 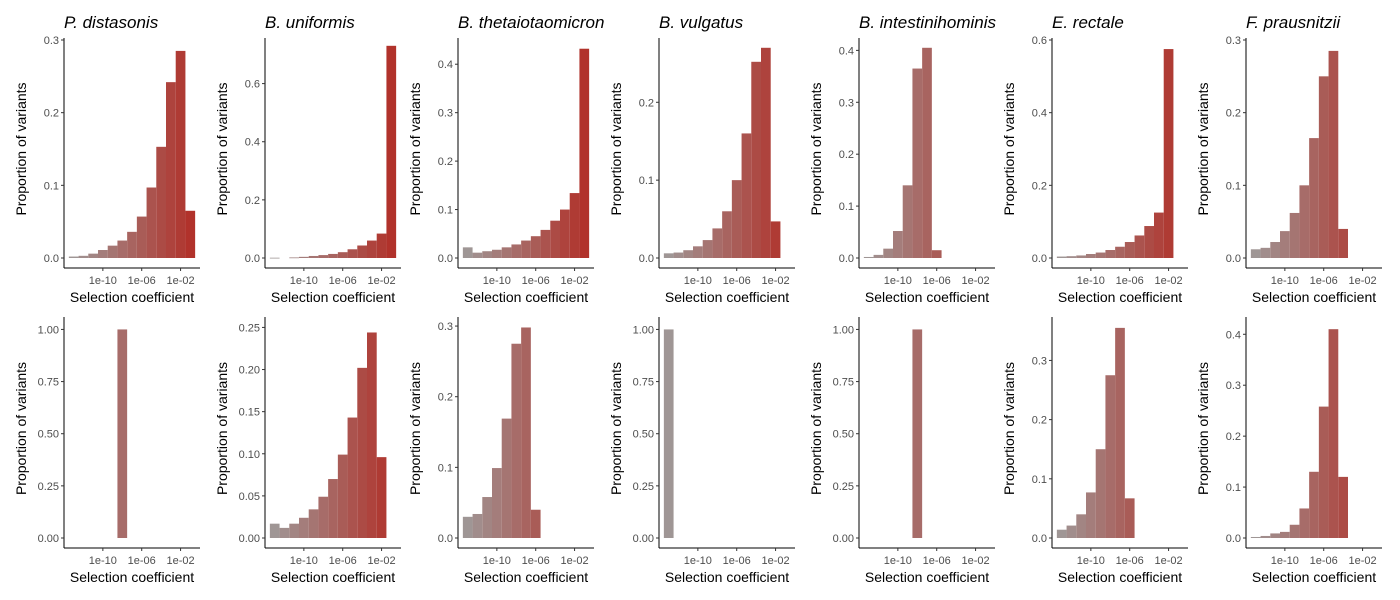 I want to click on chart-title: F. prausnitzii, so click(x=1293, y=22).